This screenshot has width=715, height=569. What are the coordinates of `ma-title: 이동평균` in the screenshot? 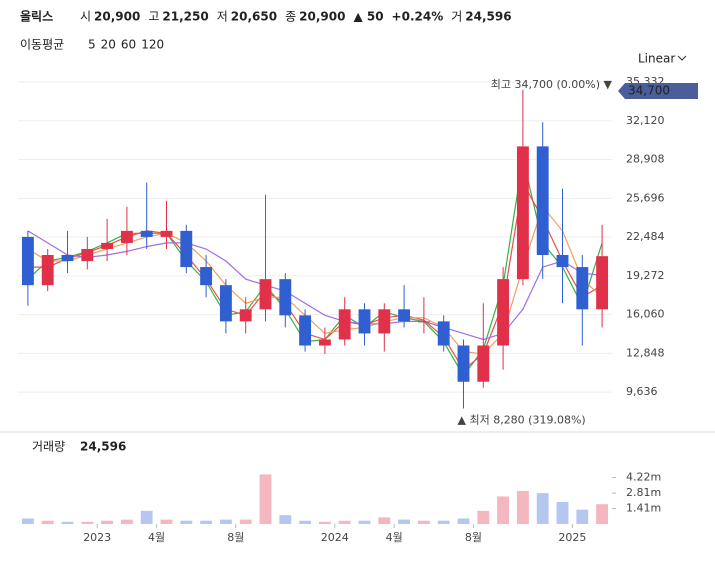 It's located at (42, 45).